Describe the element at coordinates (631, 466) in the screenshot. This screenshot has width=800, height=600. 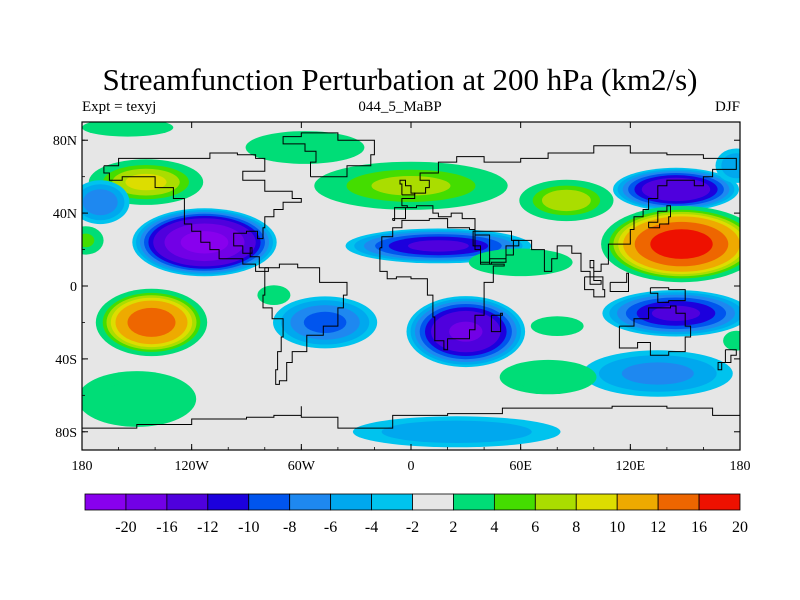
I see `lon-tick-label: 120E` at that location.